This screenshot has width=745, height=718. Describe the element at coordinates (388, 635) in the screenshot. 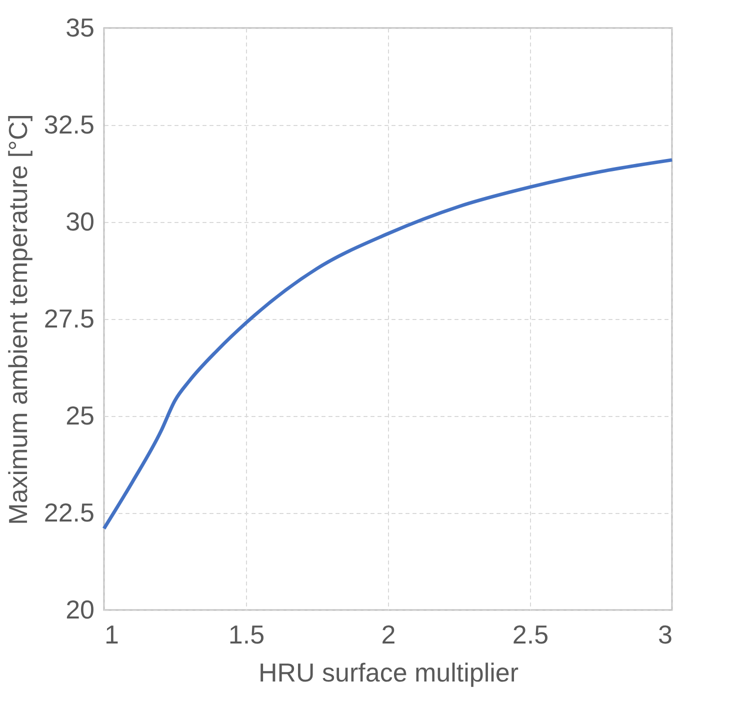

I see `x-tick-label: 2` at that location.